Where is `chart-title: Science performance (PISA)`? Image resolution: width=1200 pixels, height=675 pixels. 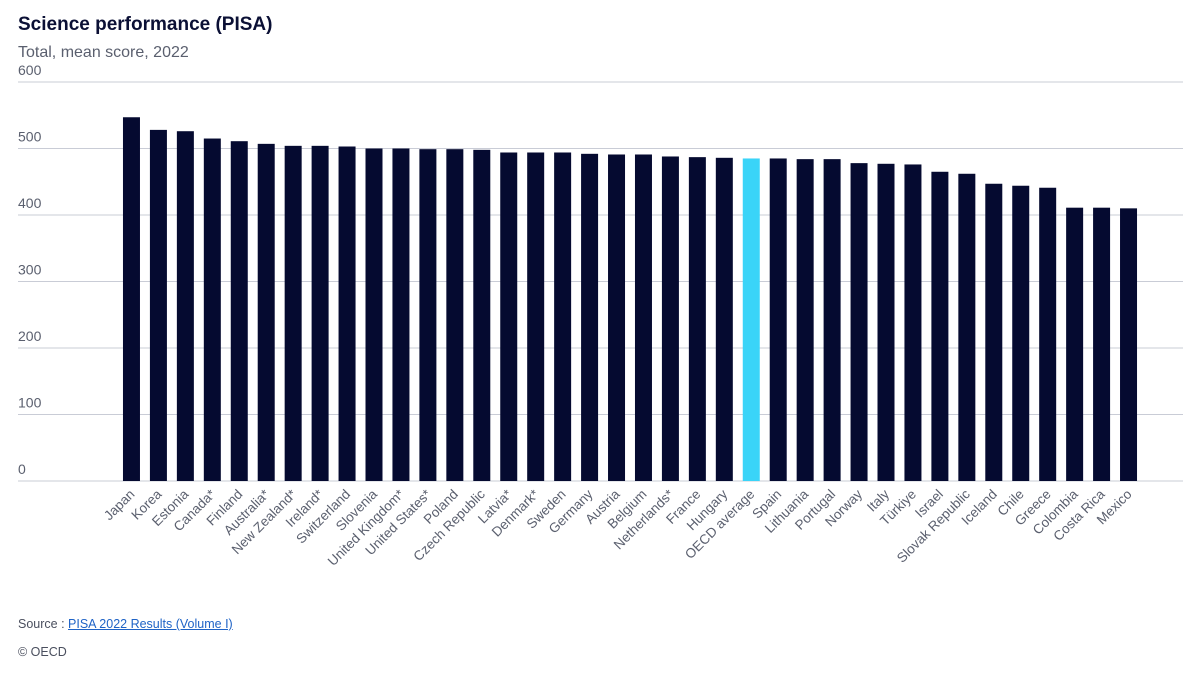 chart-title: Science performance (PISA) is located at coordinates (145, 24).